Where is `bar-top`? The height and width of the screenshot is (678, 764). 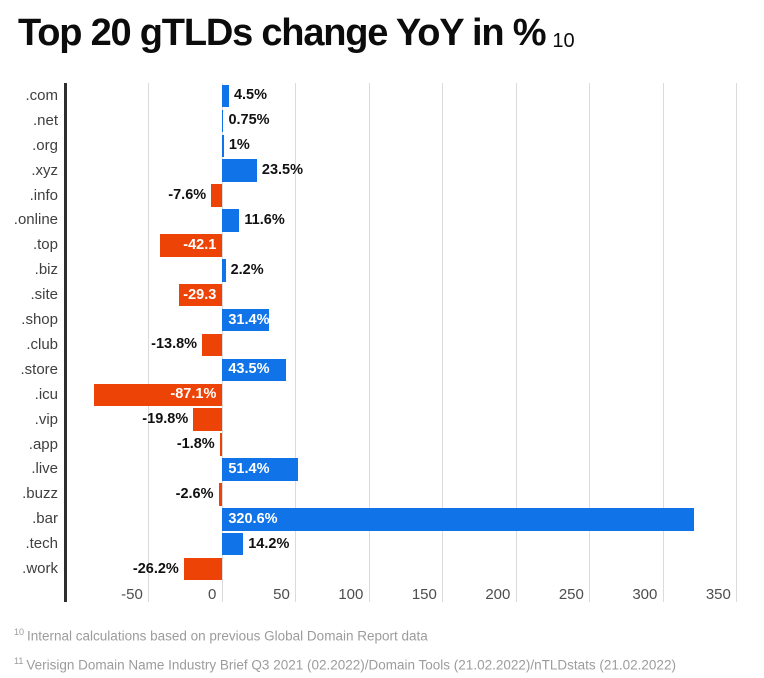
bar-top is located at coordinates (191, 245).